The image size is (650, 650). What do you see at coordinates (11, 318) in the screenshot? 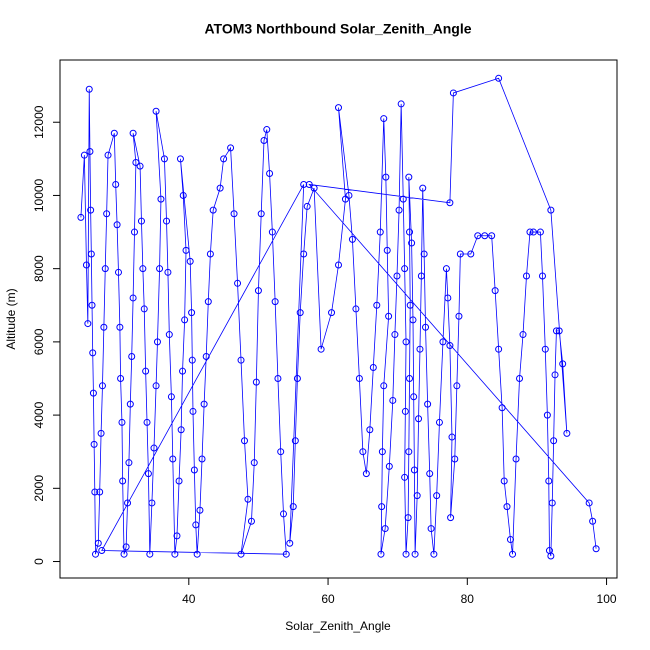
I see `y-axis-label: Altitude (m)` at bounding box center [11, 318].